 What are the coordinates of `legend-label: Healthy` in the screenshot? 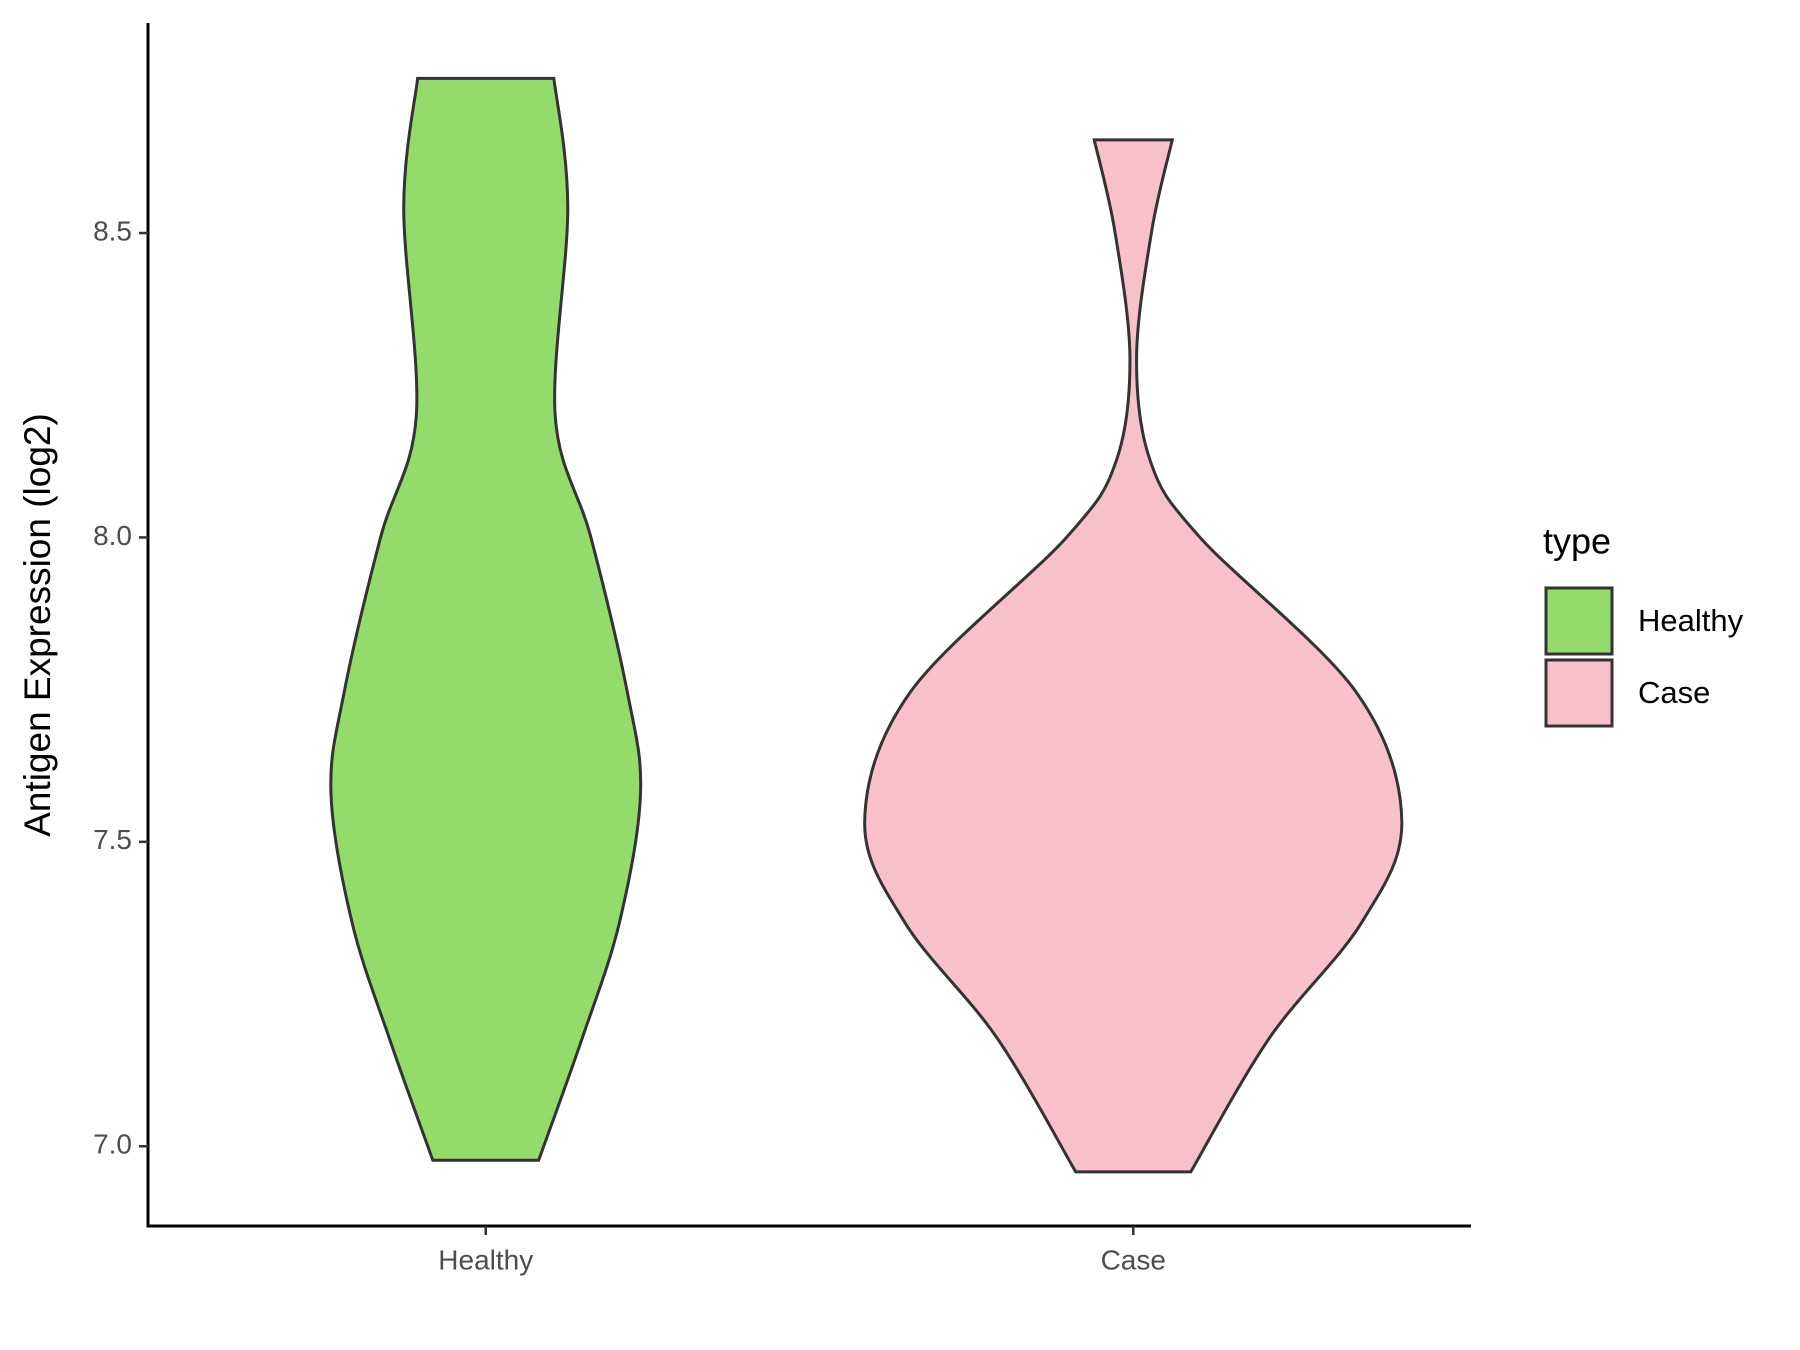 It's located at (1691, 620).